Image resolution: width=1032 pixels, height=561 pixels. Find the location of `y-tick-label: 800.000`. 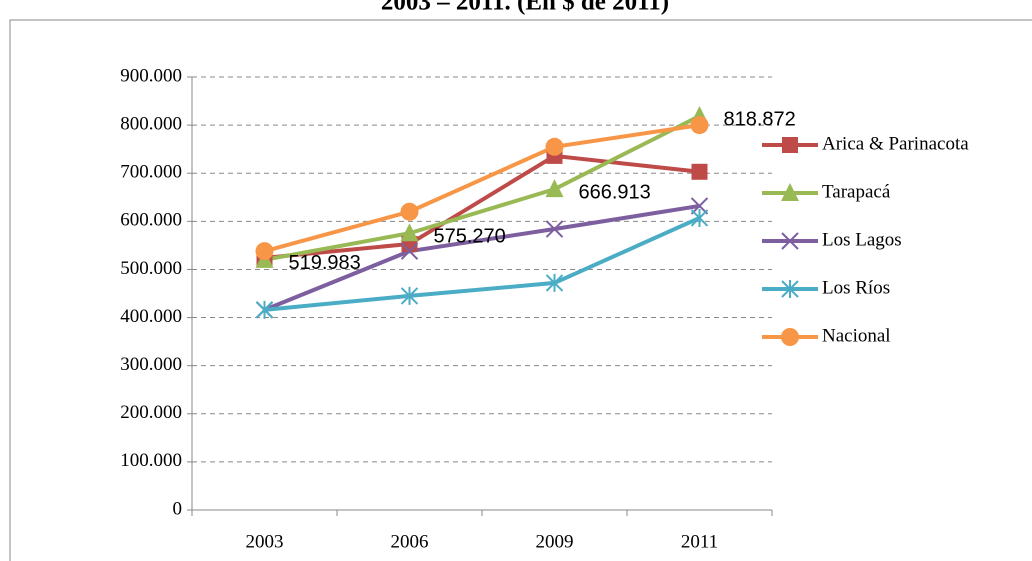

y-tick-label: 800.000 is located at coordinates (151, 123).